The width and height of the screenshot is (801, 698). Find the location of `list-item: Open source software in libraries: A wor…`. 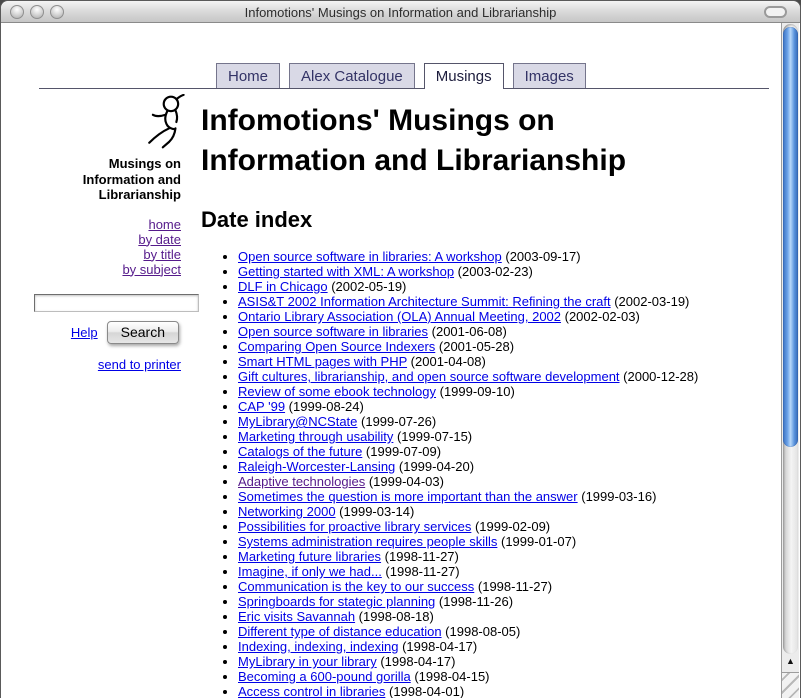

list-item: Open source software in libraries: A wor… is located at coordinates (512, 256).